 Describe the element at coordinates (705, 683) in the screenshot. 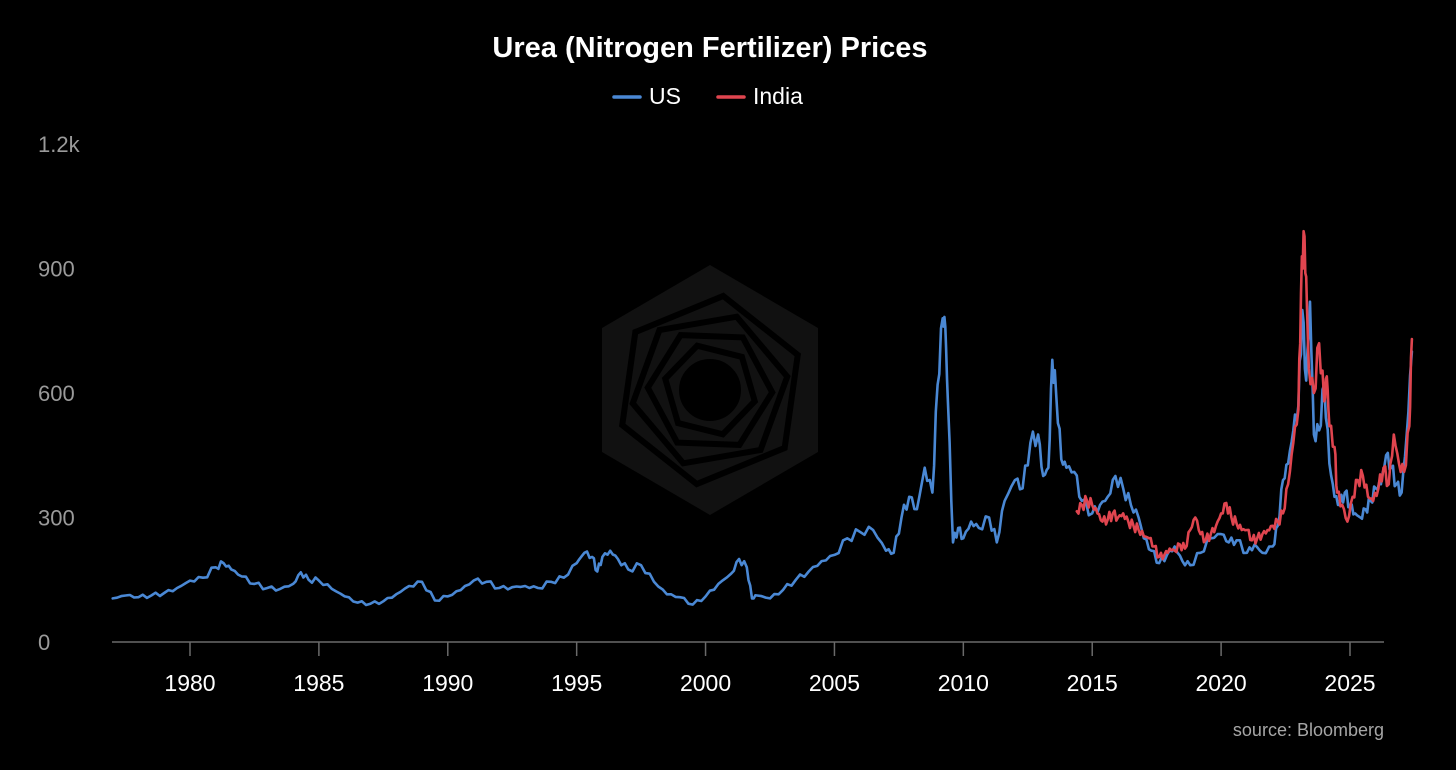

I see `x-tick-label: 2000` at that location.